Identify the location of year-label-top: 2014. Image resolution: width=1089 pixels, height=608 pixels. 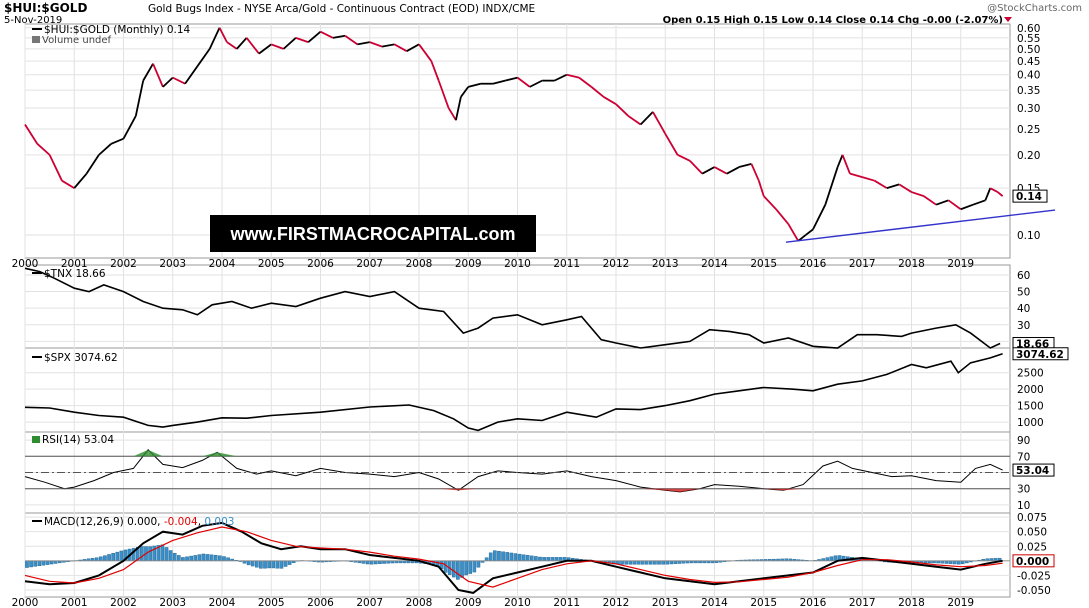
(714, 264).